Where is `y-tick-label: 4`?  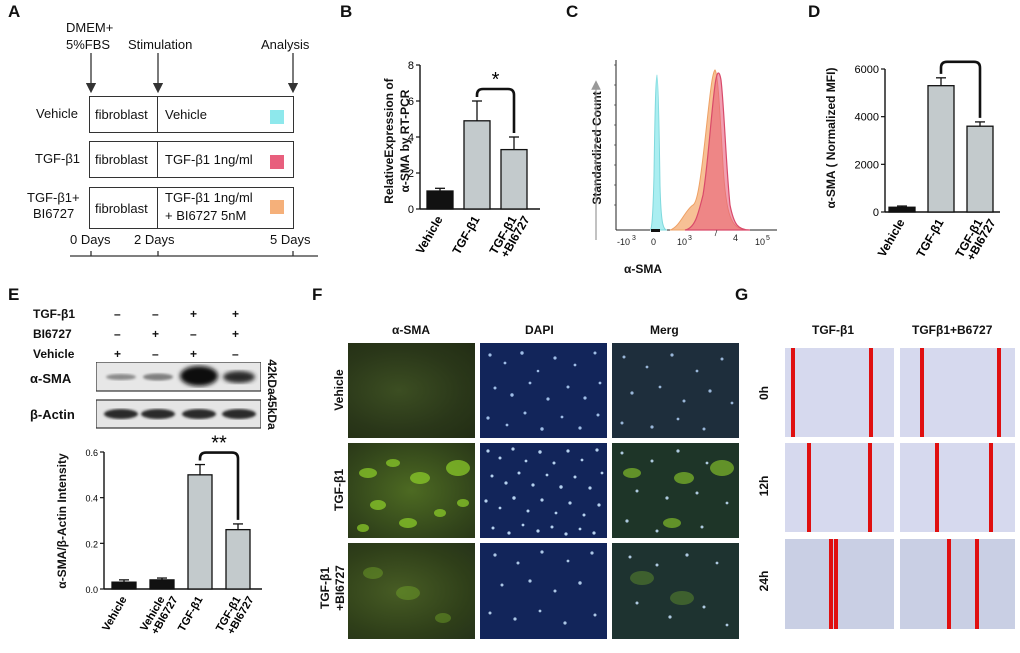
y-tick-label: 4 is located at coordinates (411, 138).